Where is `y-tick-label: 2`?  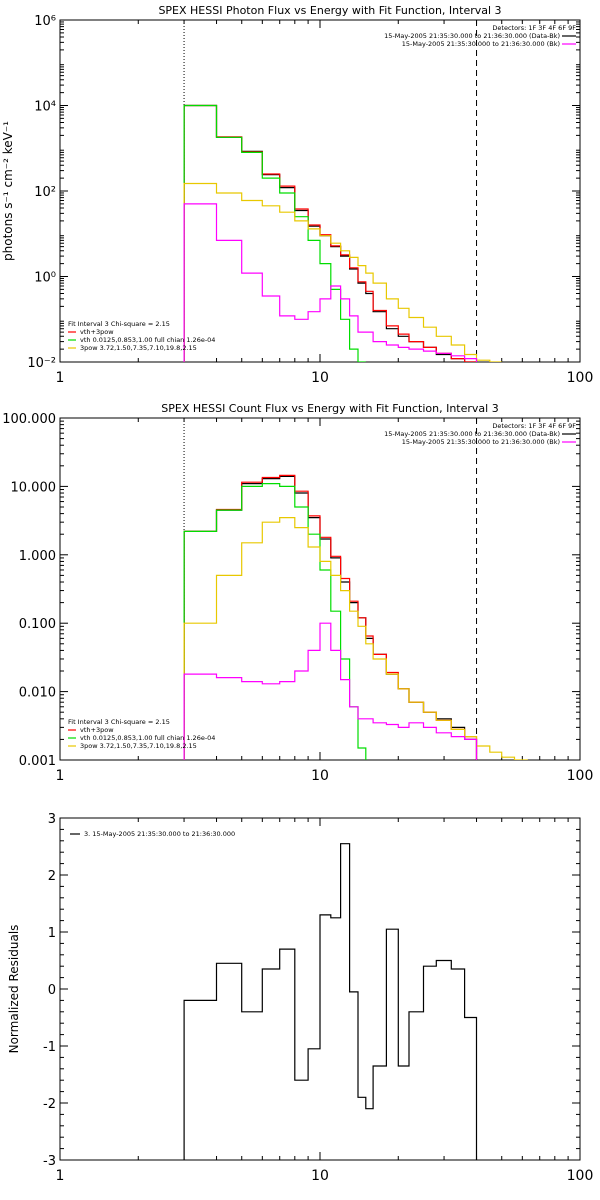 y-tick-label: 2 is located at coordinates (52, 876).